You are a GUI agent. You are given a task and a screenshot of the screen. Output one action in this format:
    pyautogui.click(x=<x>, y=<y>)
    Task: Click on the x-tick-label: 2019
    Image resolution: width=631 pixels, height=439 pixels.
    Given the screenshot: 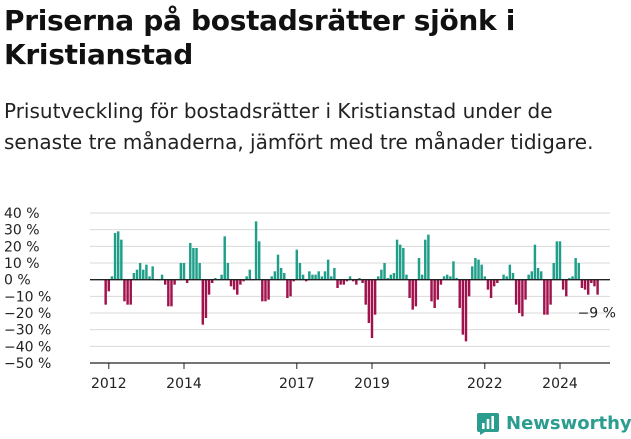 What is the action you would take?
    pyautogui.click(x=372, y=384)
    